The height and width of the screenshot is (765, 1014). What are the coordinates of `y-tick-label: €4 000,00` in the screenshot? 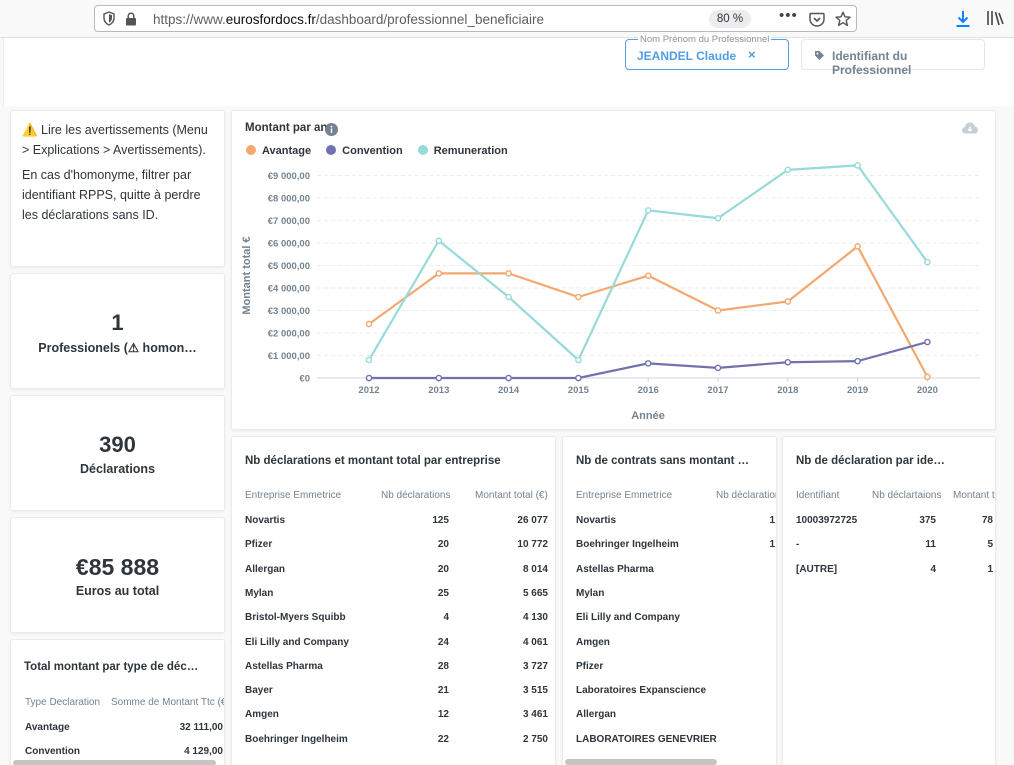 It's located at (289, 289).